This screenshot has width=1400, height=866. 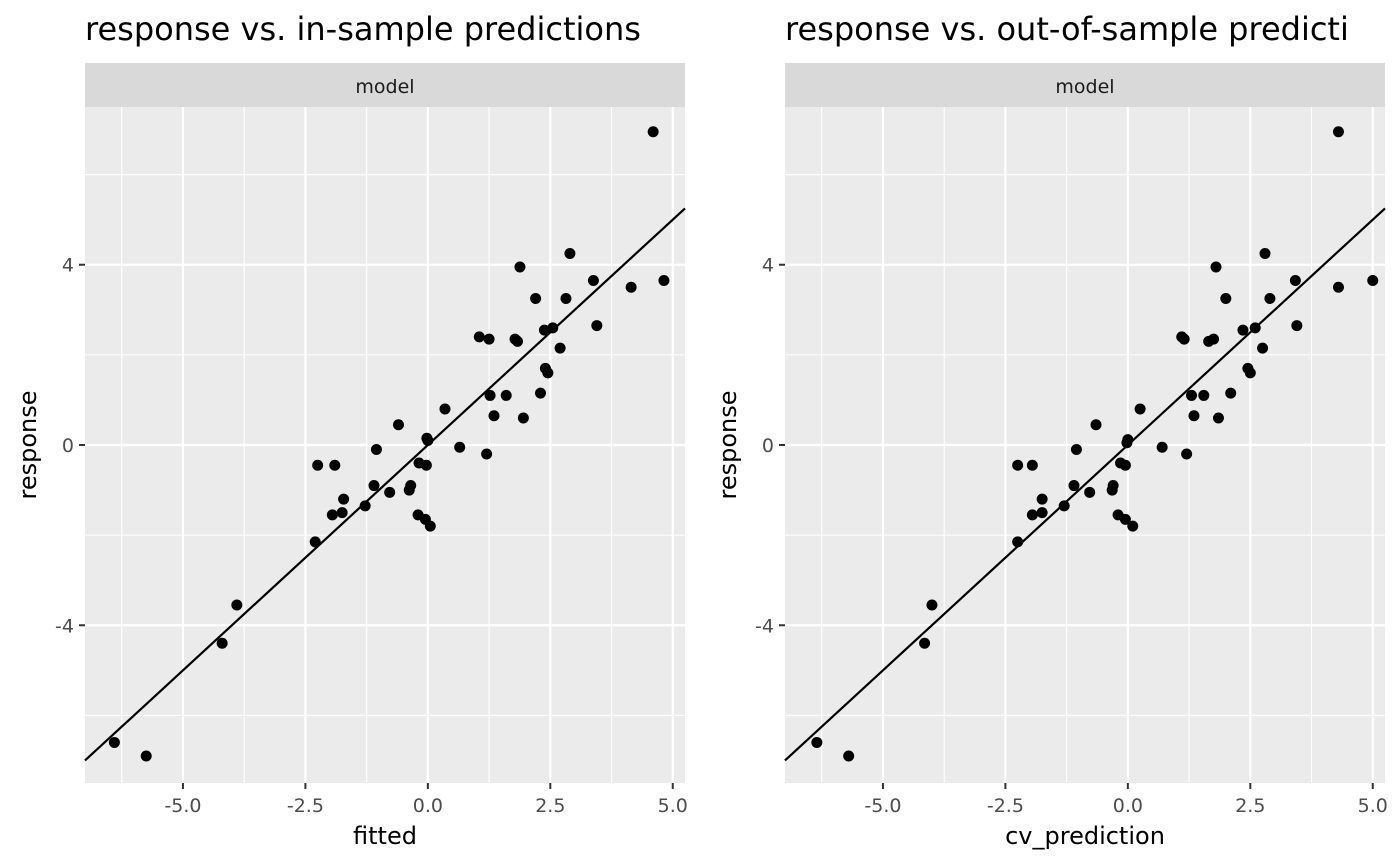 What do you see at coordinates (1067, 29) in the screenshot?
I see `chart-title: response vs. out-of-sample predicti` at bounding box center [1067, 29].